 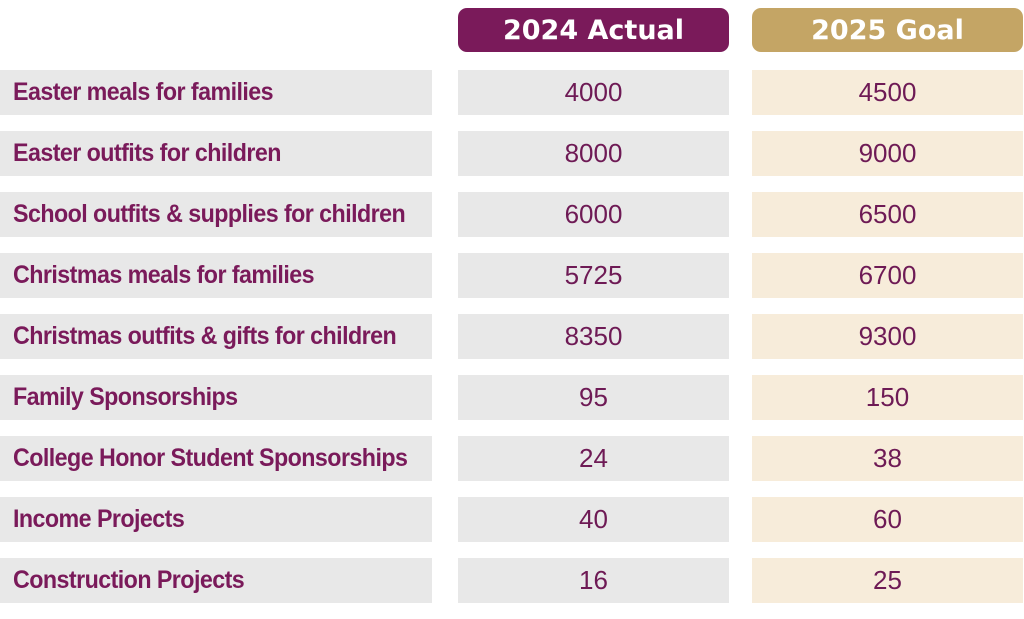 What do you see at coordinates (593, 458) in the screenshot?
I see `actual-value-cell: 24` at bounding box center [593, 458].